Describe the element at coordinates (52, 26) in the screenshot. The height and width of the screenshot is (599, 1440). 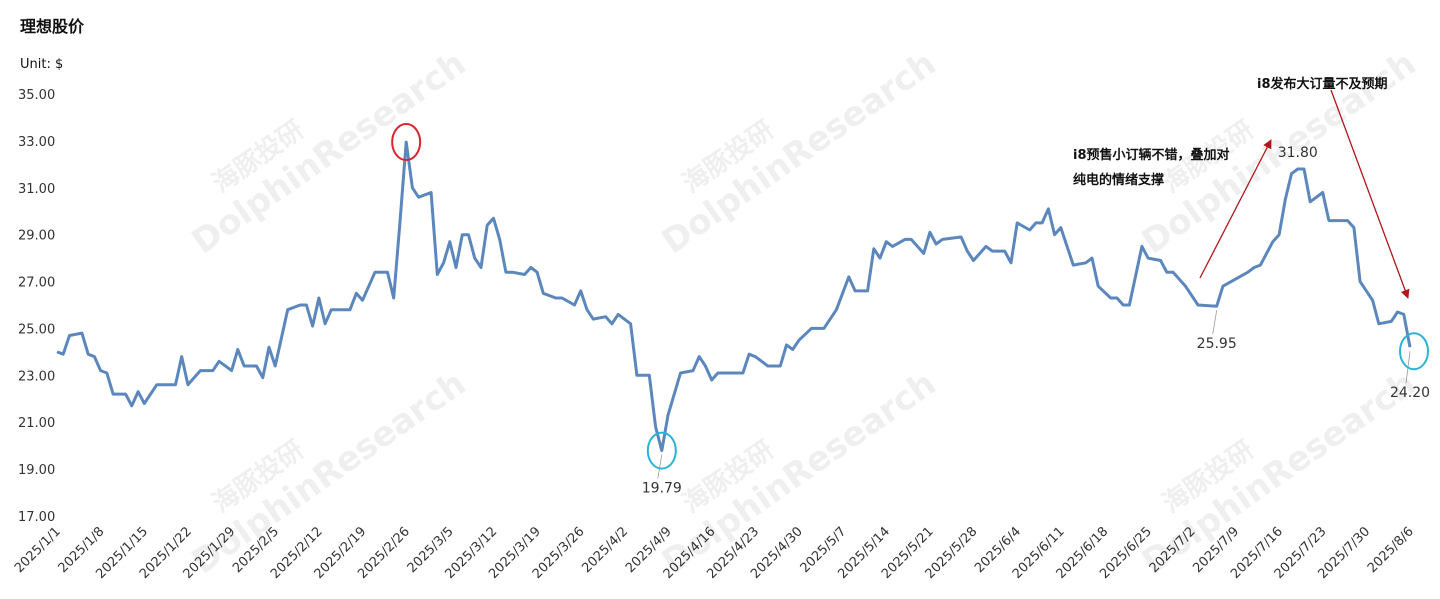
I see `chart-title: 理想股价` at that location.